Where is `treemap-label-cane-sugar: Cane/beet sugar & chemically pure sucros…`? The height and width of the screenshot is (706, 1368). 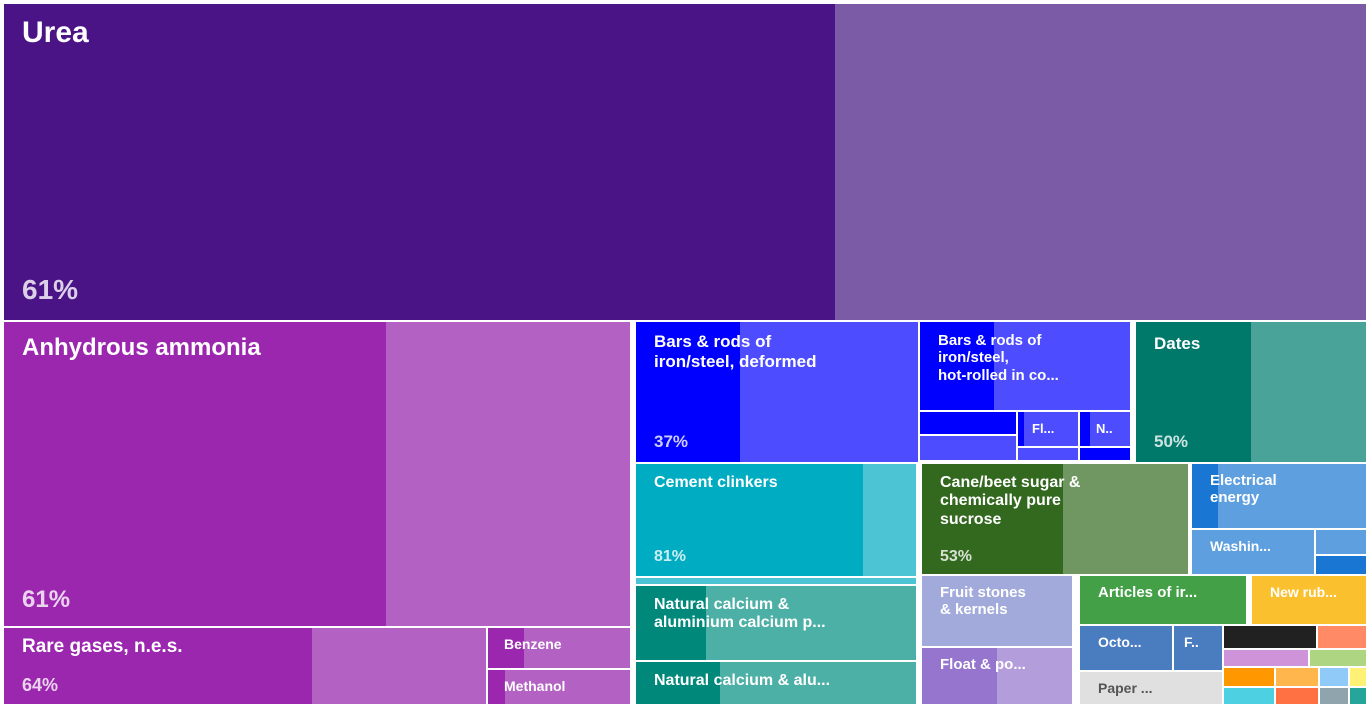 treemap-label-cane-sugar: Cane/beet sugar & chemically pure sucros… is located at coordinates (1010, 501).